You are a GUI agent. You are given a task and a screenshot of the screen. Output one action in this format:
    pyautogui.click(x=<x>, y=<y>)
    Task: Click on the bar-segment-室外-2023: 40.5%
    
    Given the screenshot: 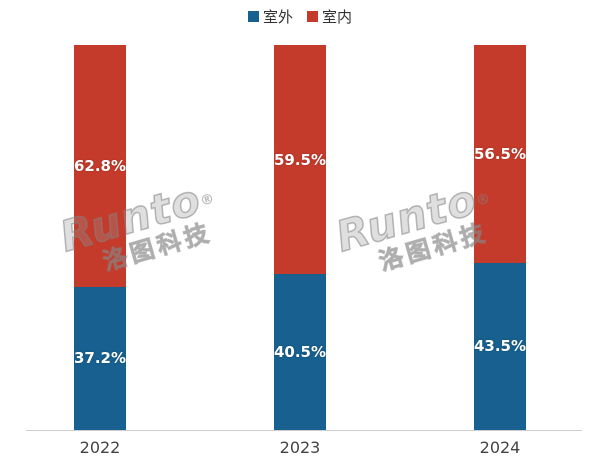 What is the action you would take?
    pyautogui.click(x=300, y=352)
    